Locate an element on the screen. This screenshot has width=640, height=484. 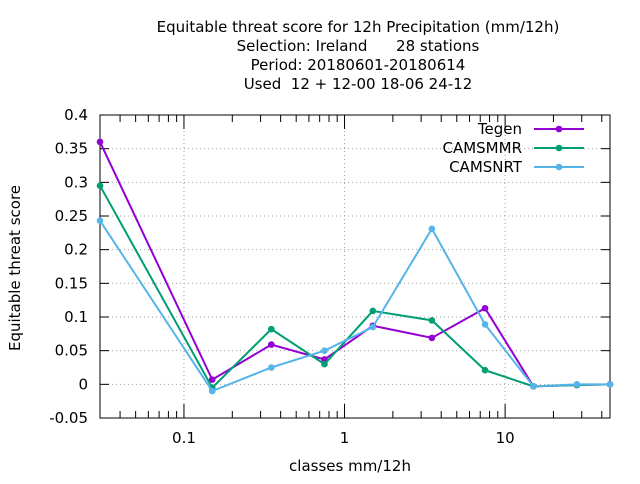
y-tick-label: 0.3 is located at coordinates (76, 182).